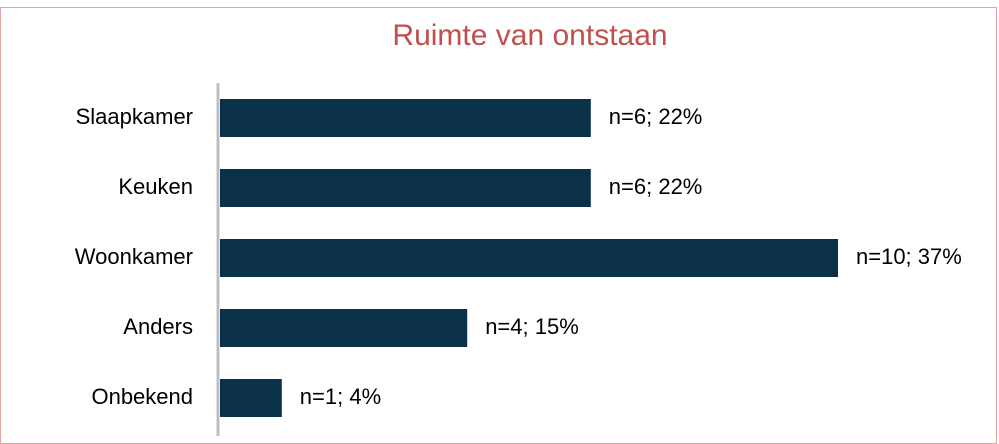 The image size is (999, 444). I want to click on data-label: n=1; 4%, so click(340, 396).